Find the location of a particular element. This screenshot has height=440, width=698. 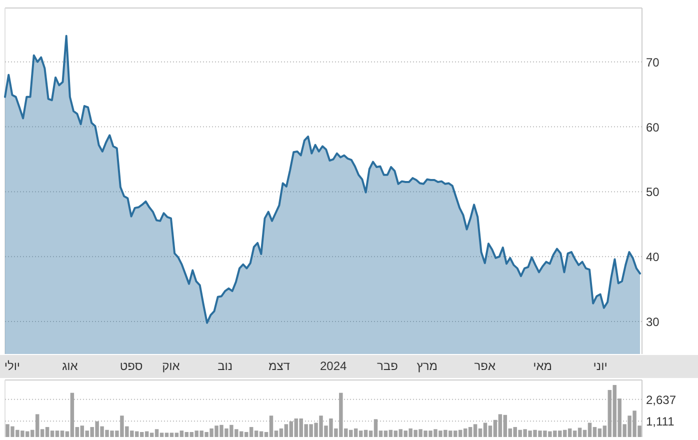

x-tick-label: 2024 is located at coordinates (333, 366).